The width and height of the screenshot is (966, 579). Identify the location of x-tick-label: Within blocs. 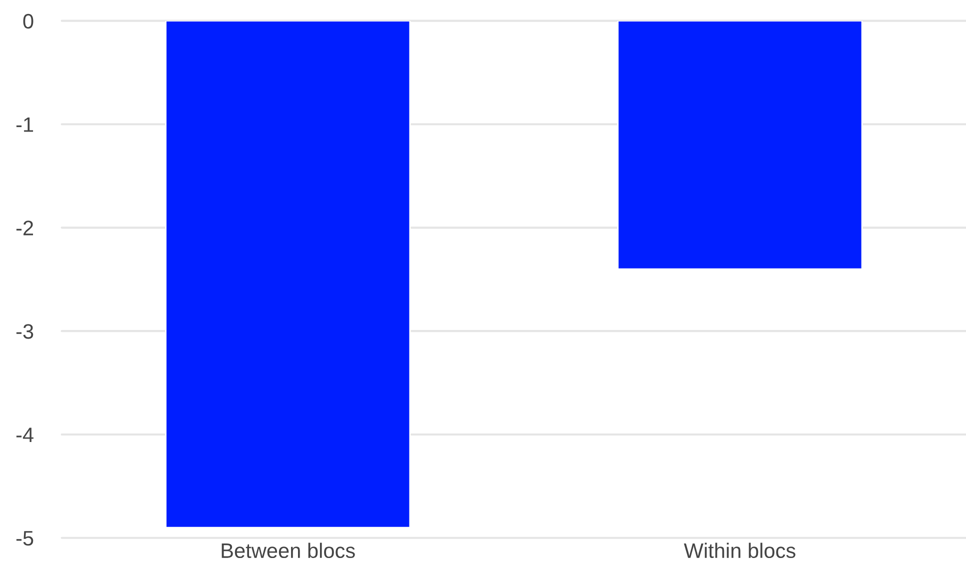
(740, 550).